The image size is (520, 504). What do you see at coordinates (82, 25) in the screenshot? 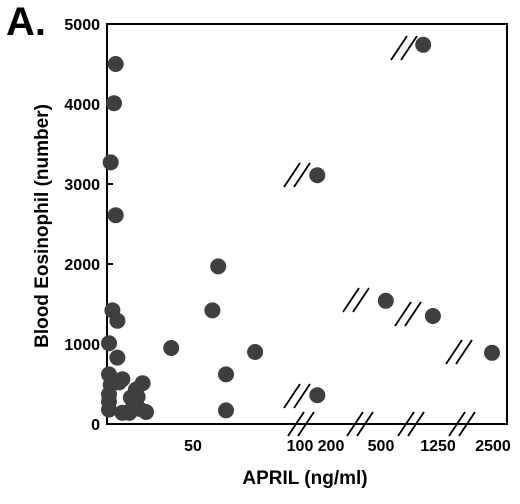
I see `y-tick-label: 5000` at bounding box center [82, 25].